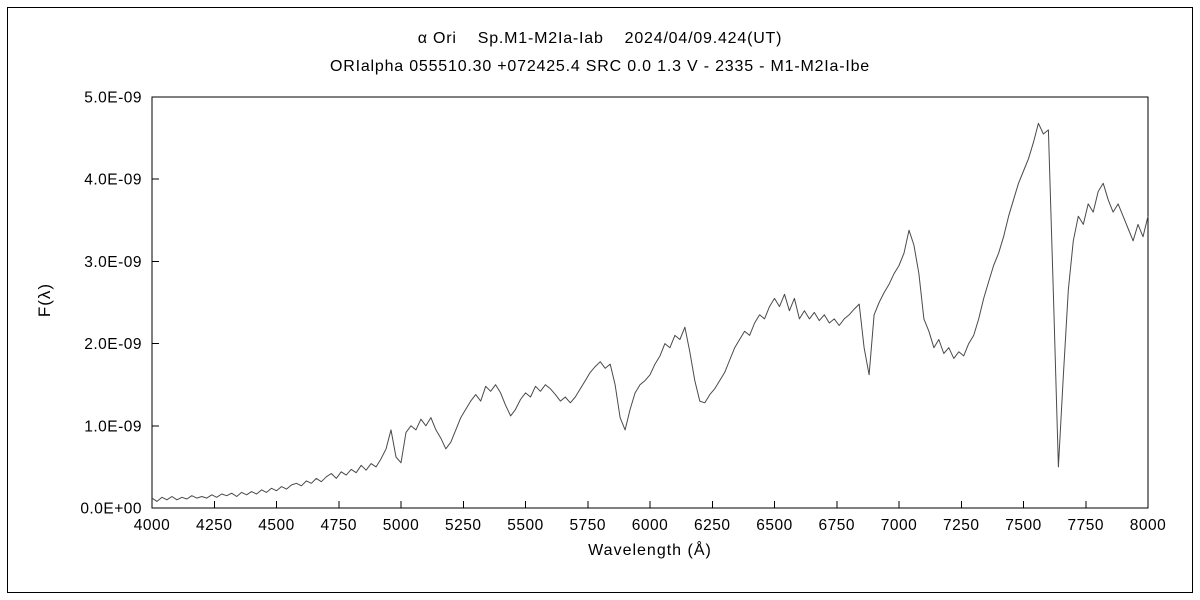 The height and width of the screenshot is (600, 1200). What do you see at coordinates (339, 525) in the screenshot?
I see `x-tick-label: 4750` at bounding box center [339, 525].